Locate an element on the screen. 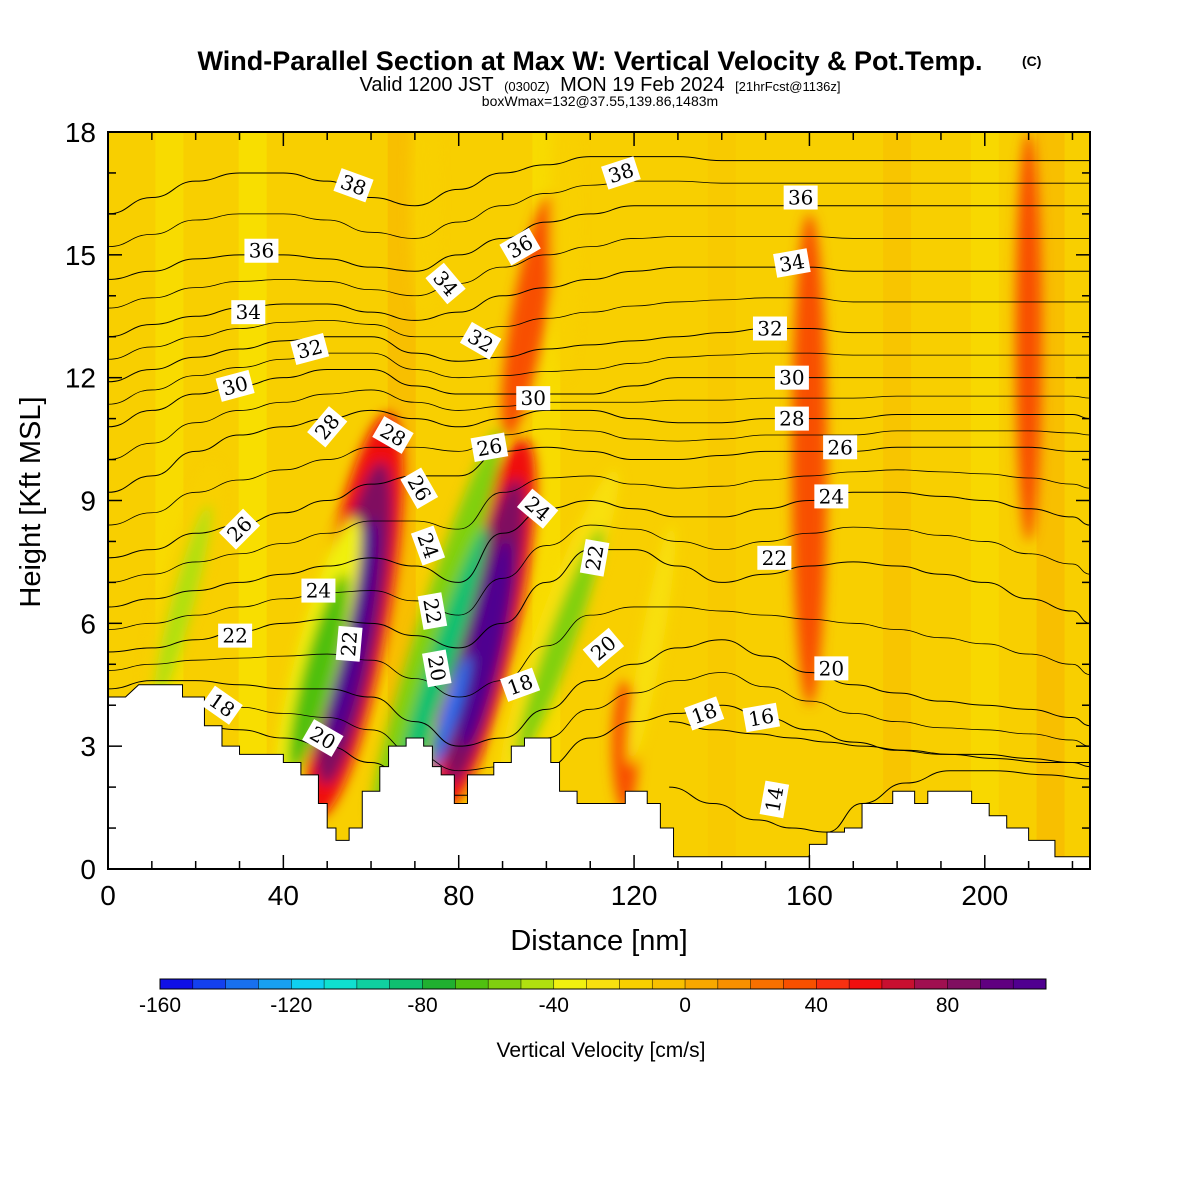 The height and width of the screenshot is (1200, 1200). contour-label-24: 24 is located at coordinates (318, 590).